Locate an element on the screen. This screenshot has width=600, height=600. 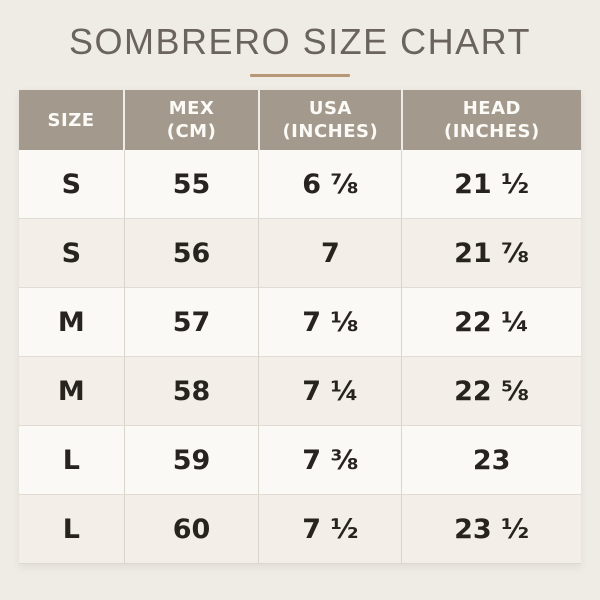
title-underline-divider is located at coordinates (300, 75).